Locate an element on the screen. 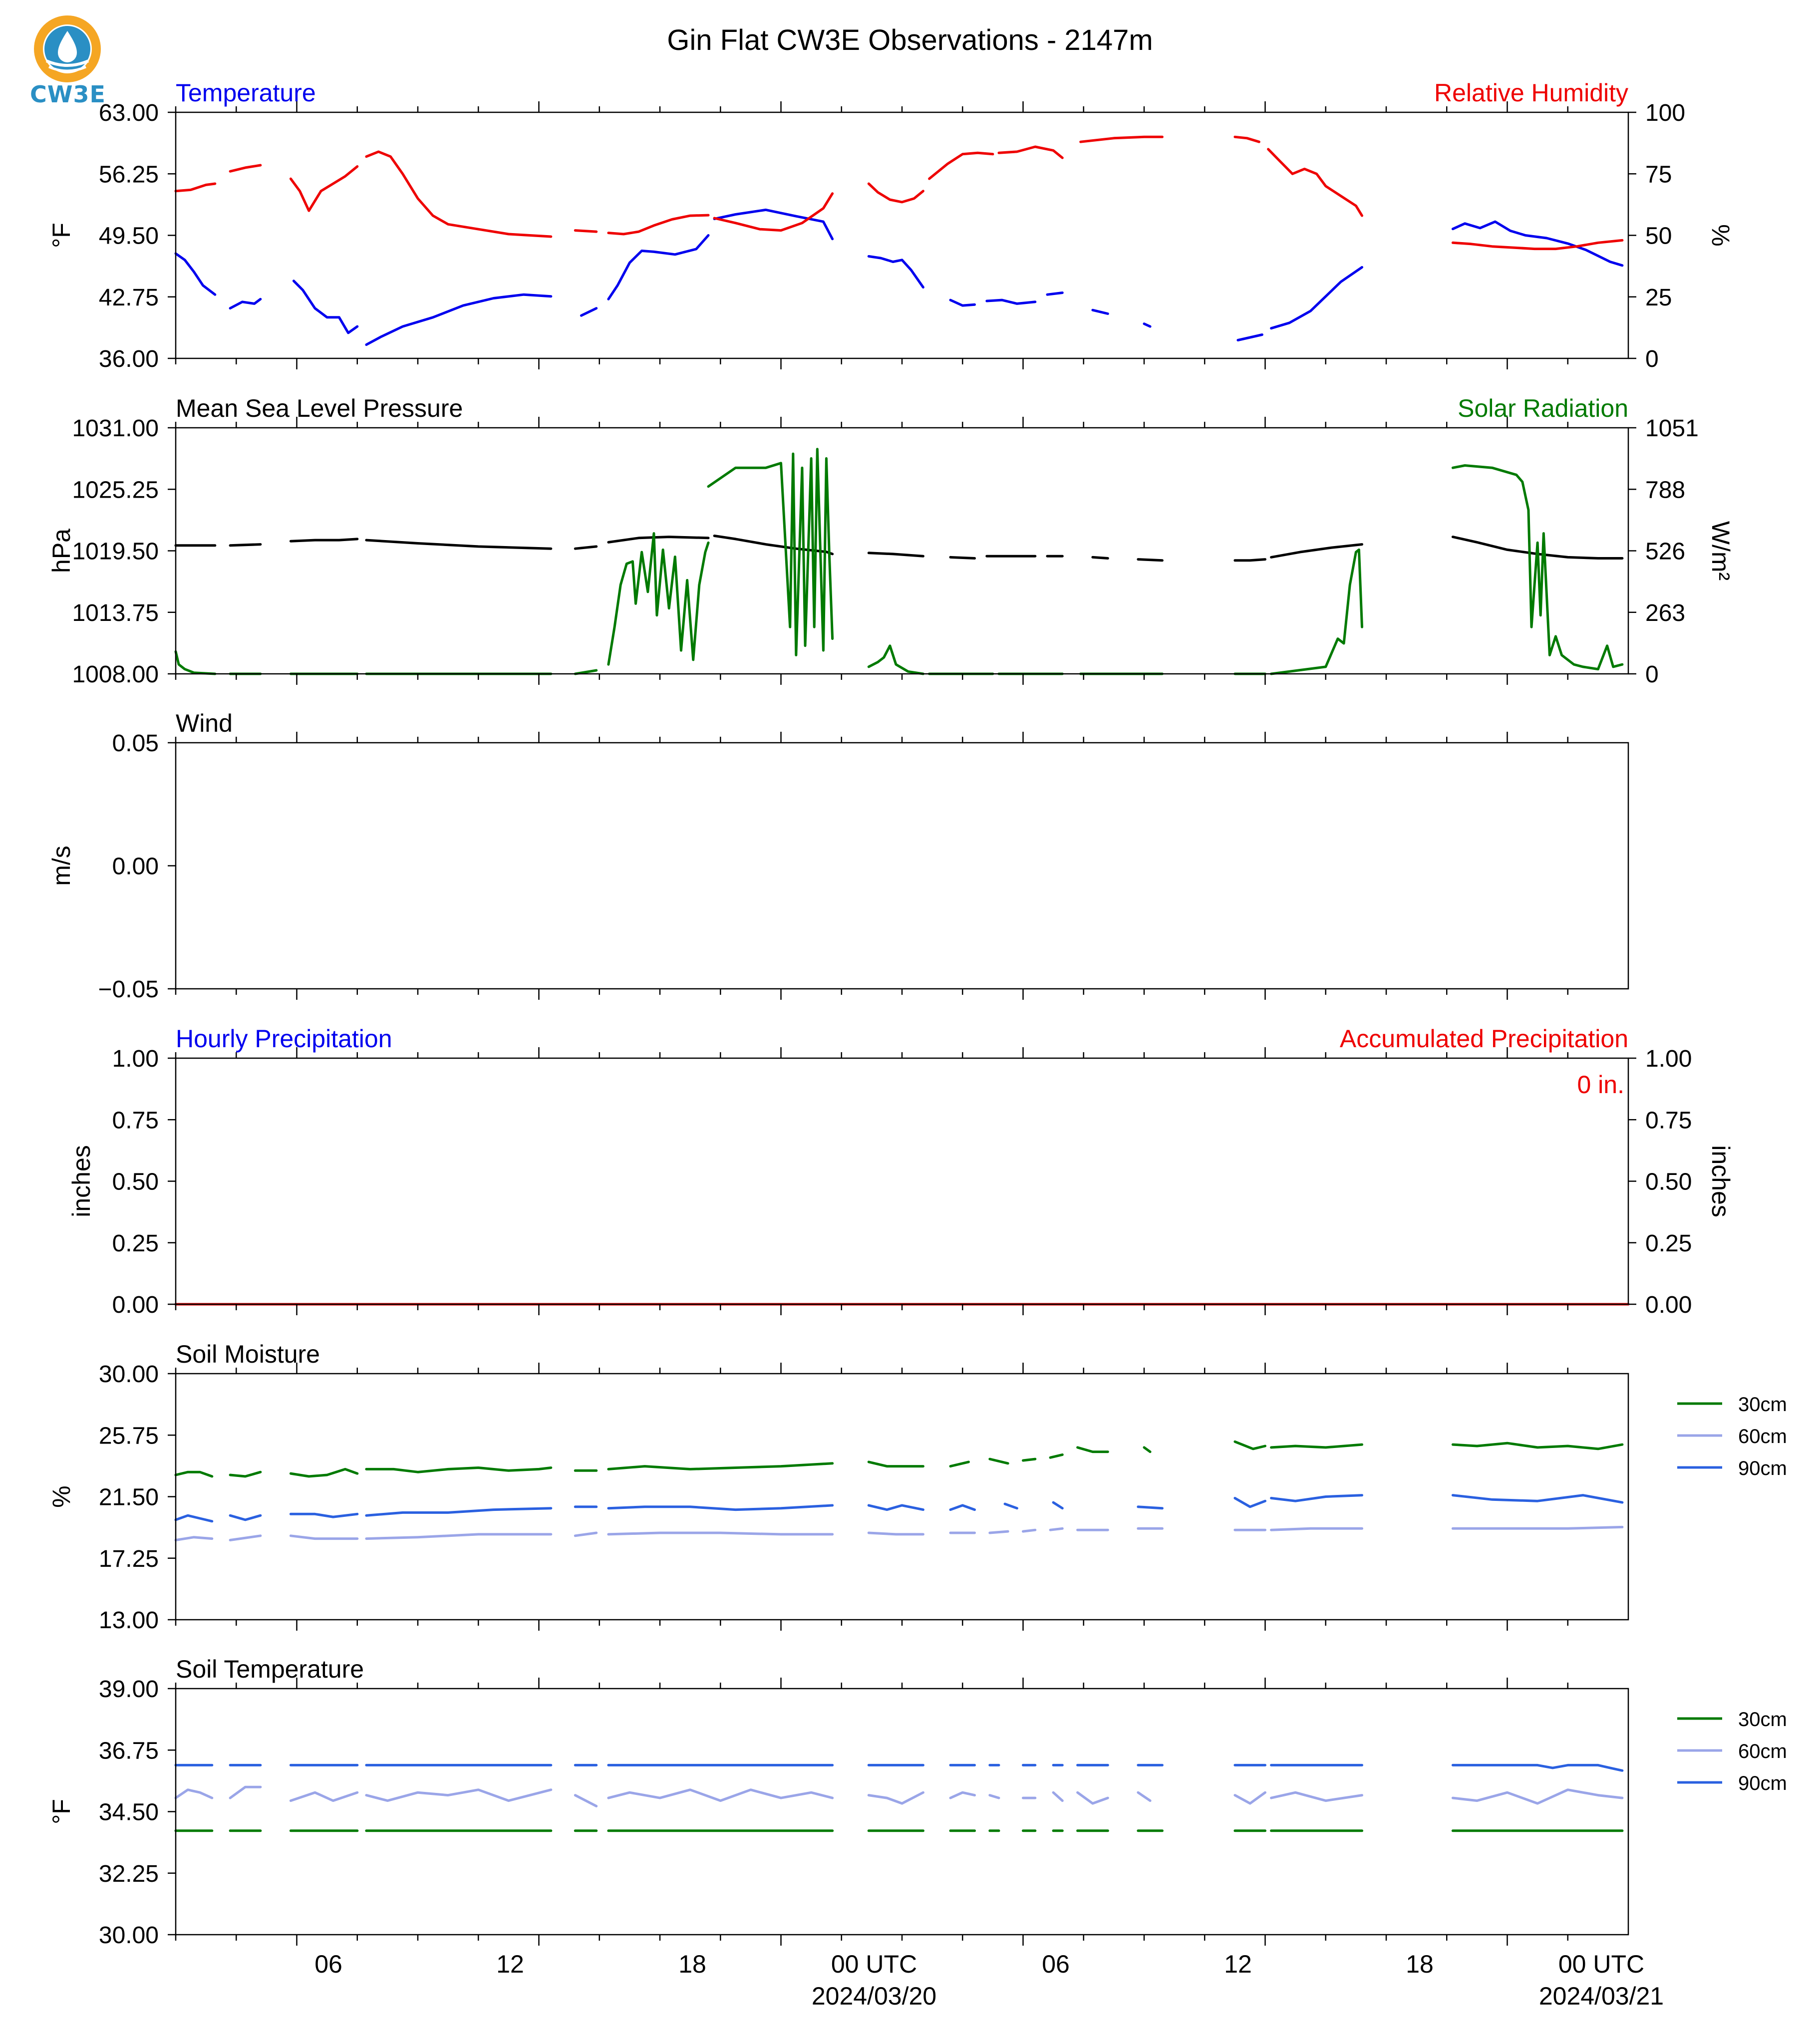  temp_rh-left-title: Temperature is located at coordinates (246, 93).